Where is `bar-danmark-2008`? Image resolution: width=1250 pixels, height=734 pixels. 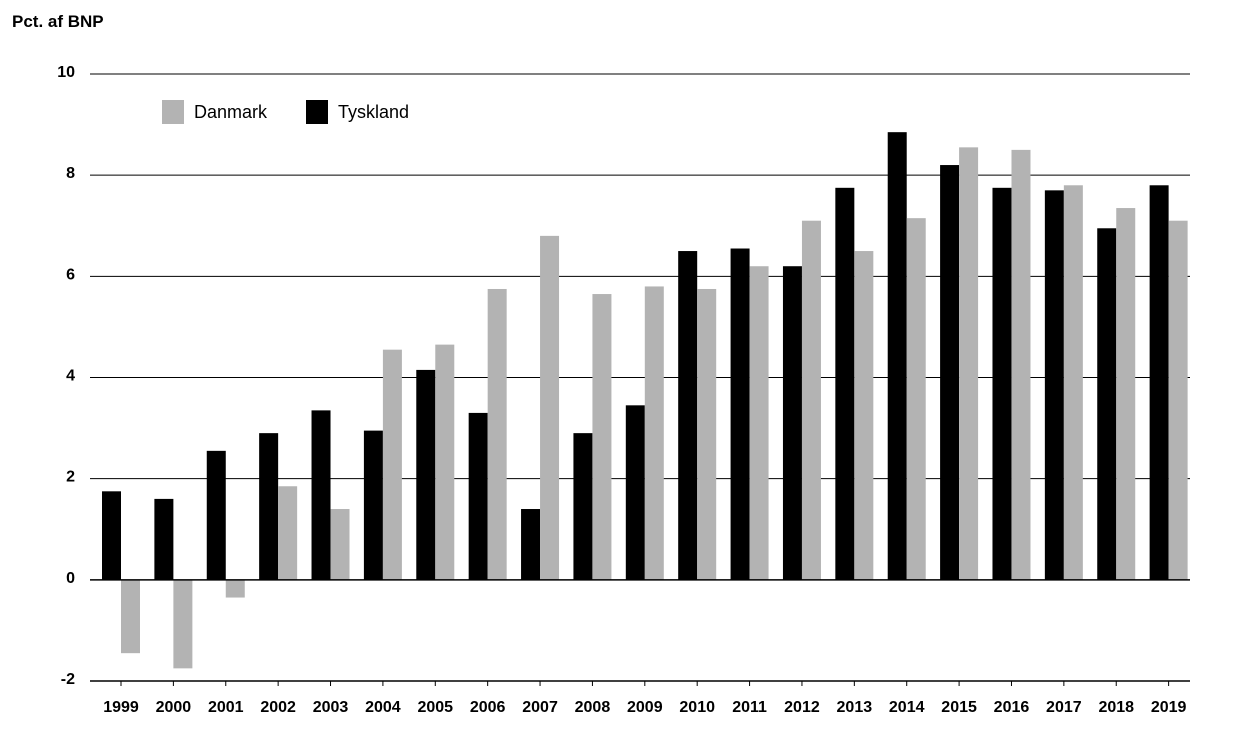
bar-danmark-2008 is located at coordinates (602, 437).